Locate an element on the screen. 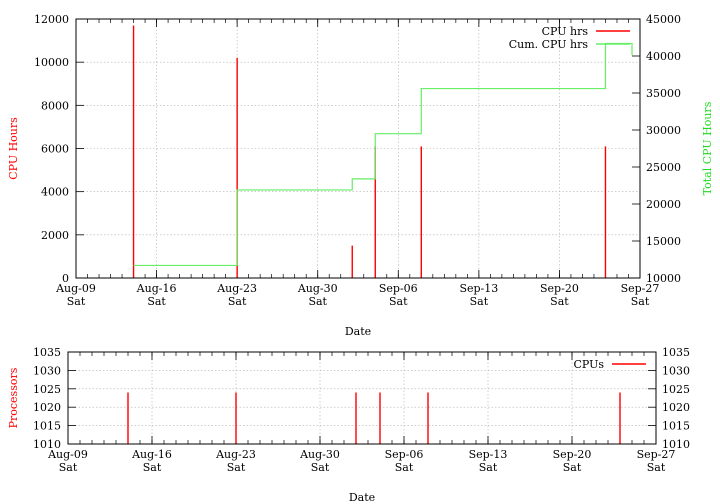 The width and height of the screenshot is (720, 504). y-tick-label: 4000 is located at coordinates (55, 192).